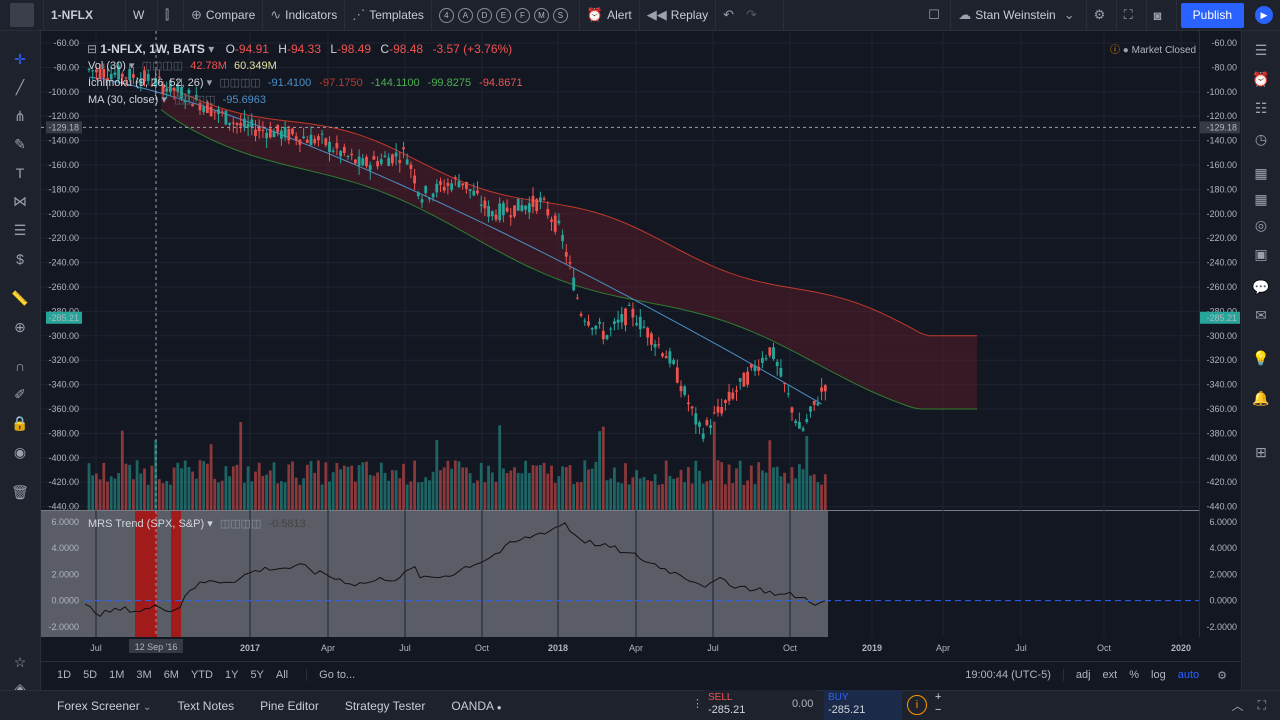 This screenshot has width=1280, height=720. Describe the element at coordinates (20, 59) in the screenshot. I see `crosshair-icon: ✛` at that location.